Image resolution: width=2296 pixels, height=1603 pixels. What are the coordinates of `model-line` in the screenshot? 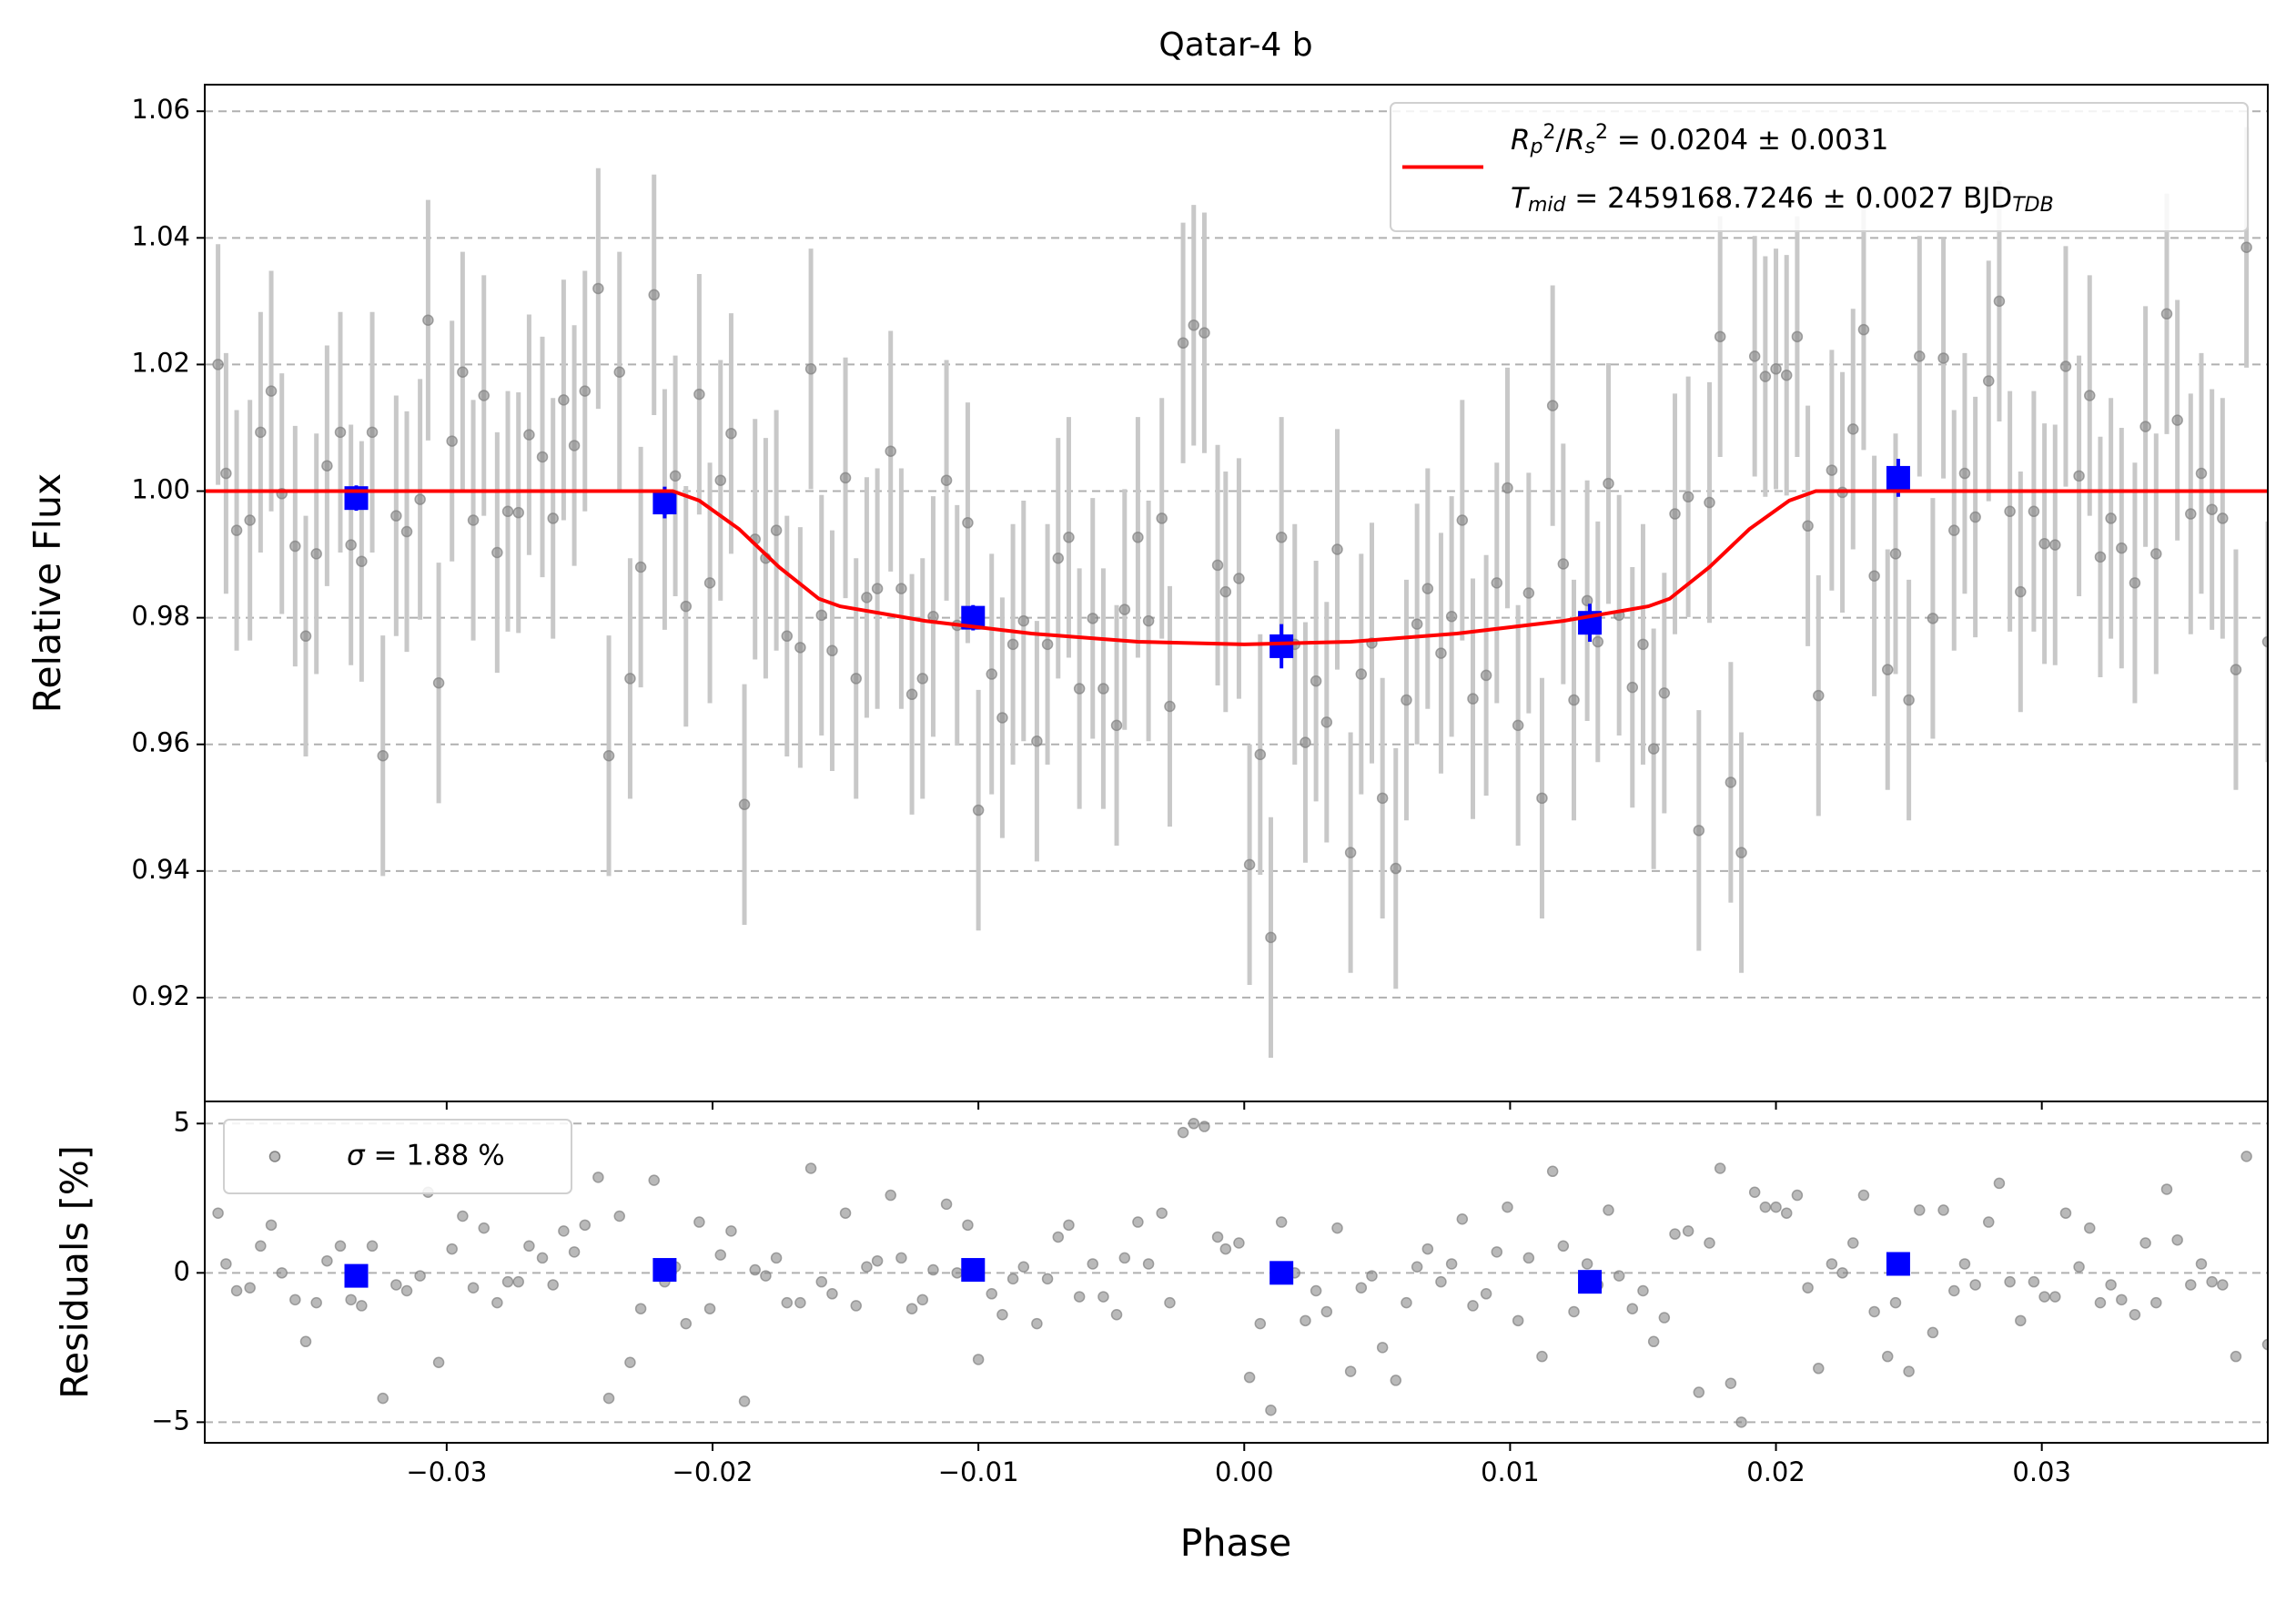 It's located at (1237, 567).